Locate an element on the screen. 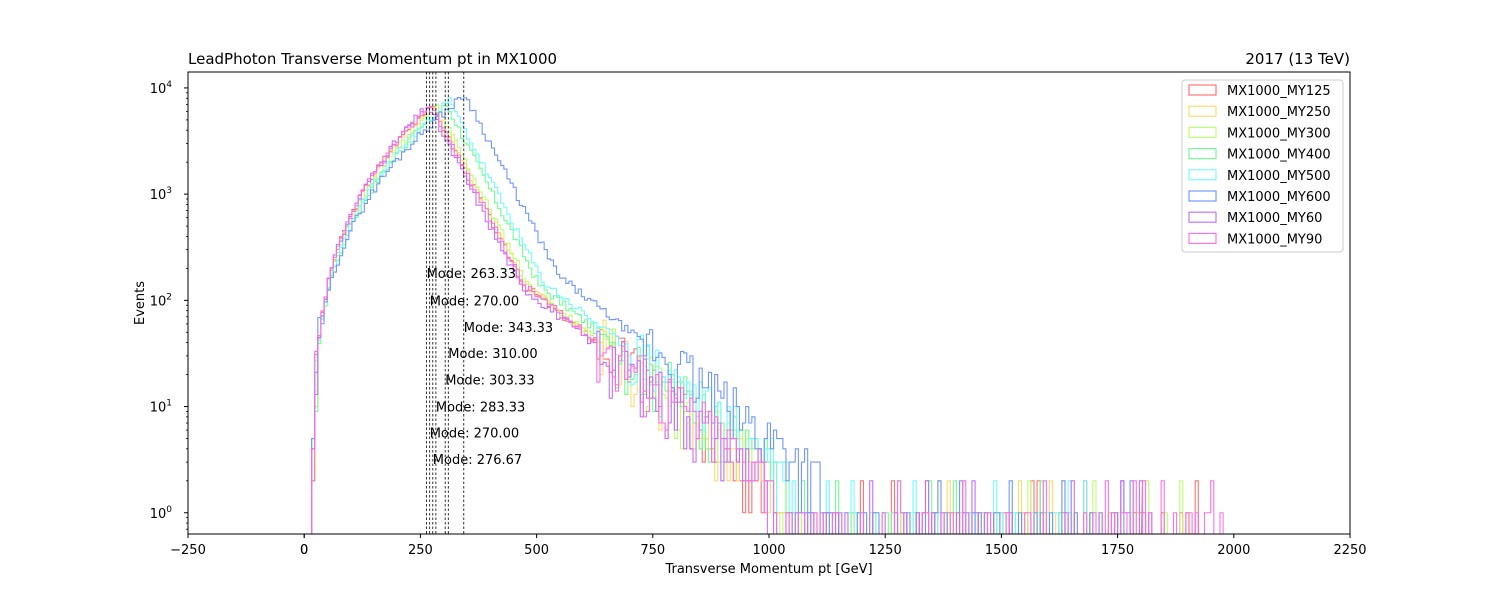  y-tick-exponent: 0 is located at coordinates (169, 510).